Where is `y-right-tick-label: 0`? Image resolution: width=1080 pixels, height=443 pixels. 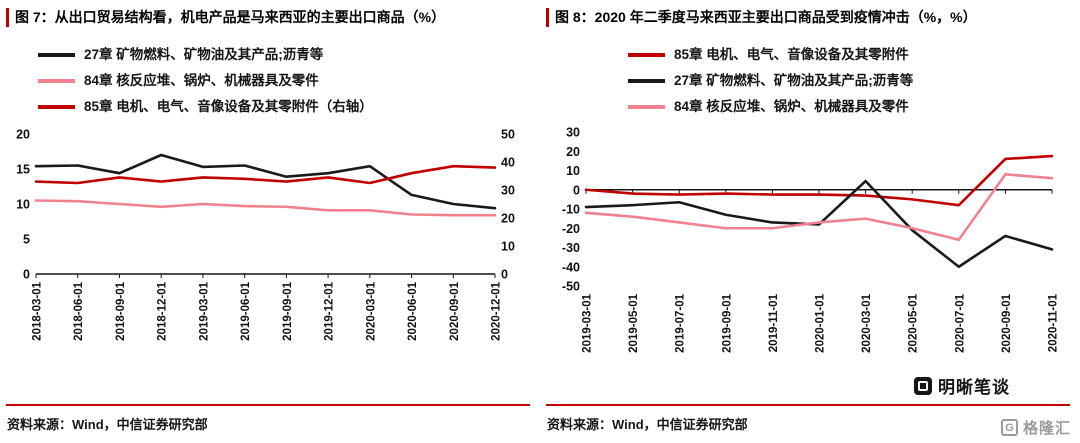
y-right-tick-label: 0 is located at coordinates (504, 274).